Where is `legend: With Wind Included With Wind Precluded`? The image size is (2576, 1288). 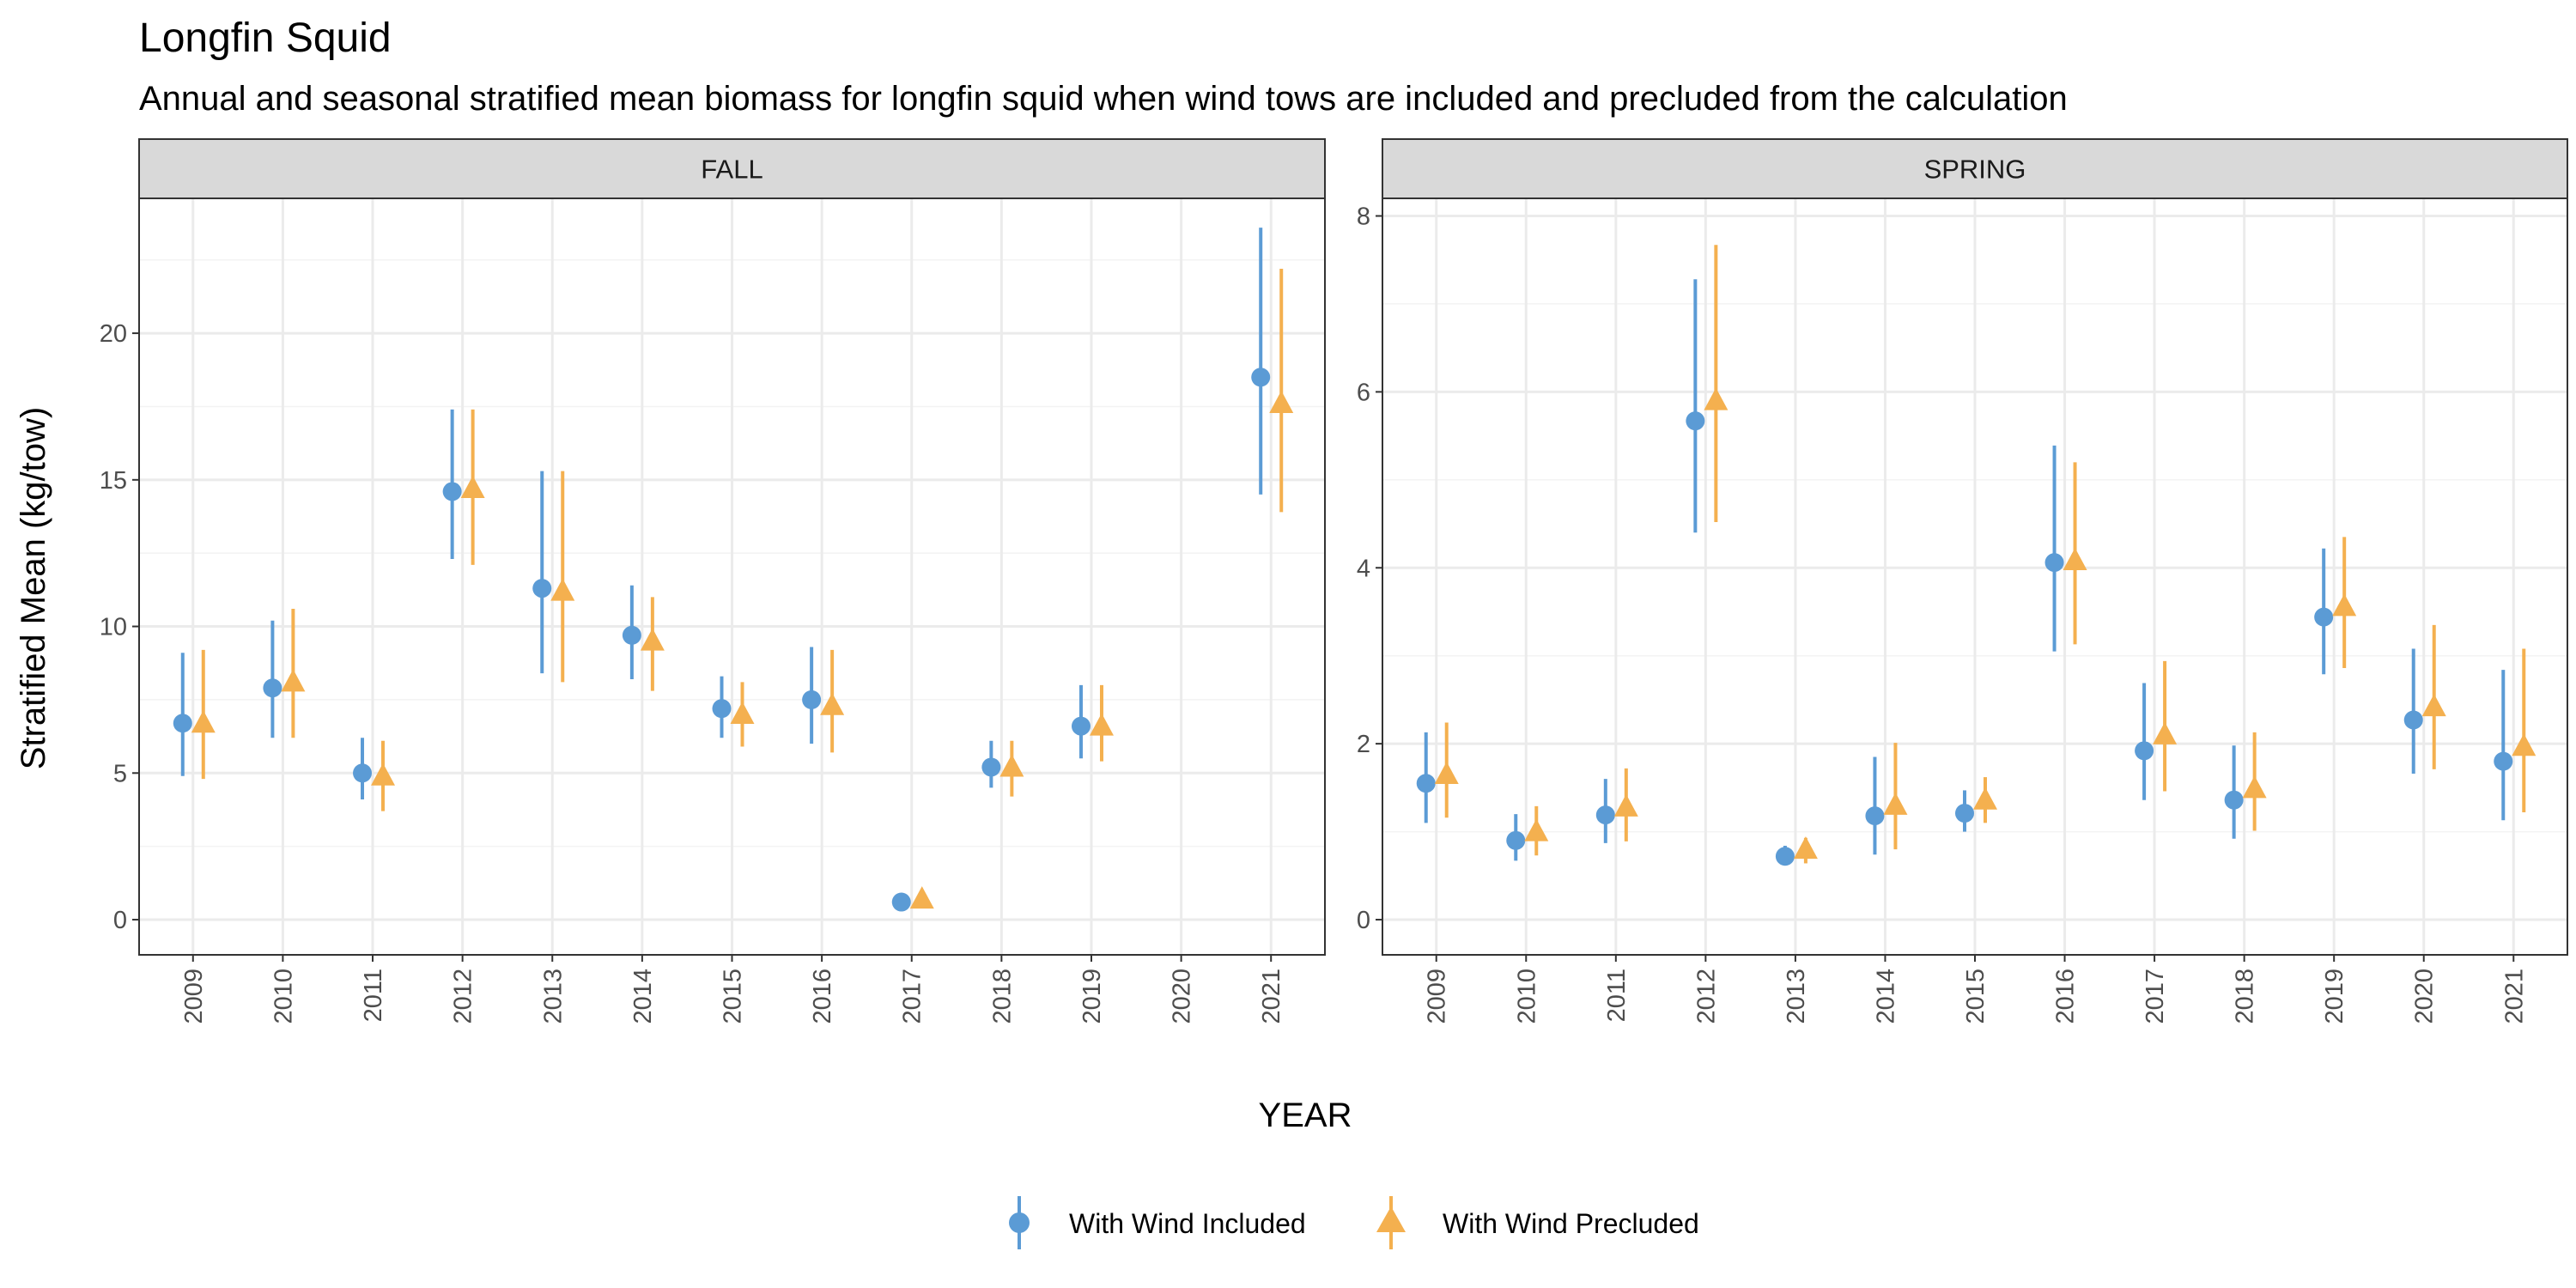 legend: With Wind Included With Wind Precluded is located at coordinates (1354, 1222).